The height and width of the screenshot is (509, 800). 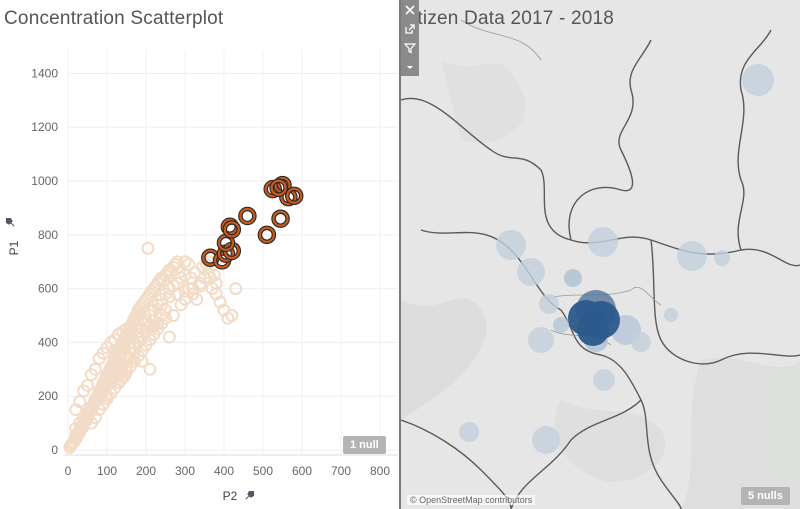 I want to click on null-indicator-map: 5 nulls, so click(x=765, y=496).